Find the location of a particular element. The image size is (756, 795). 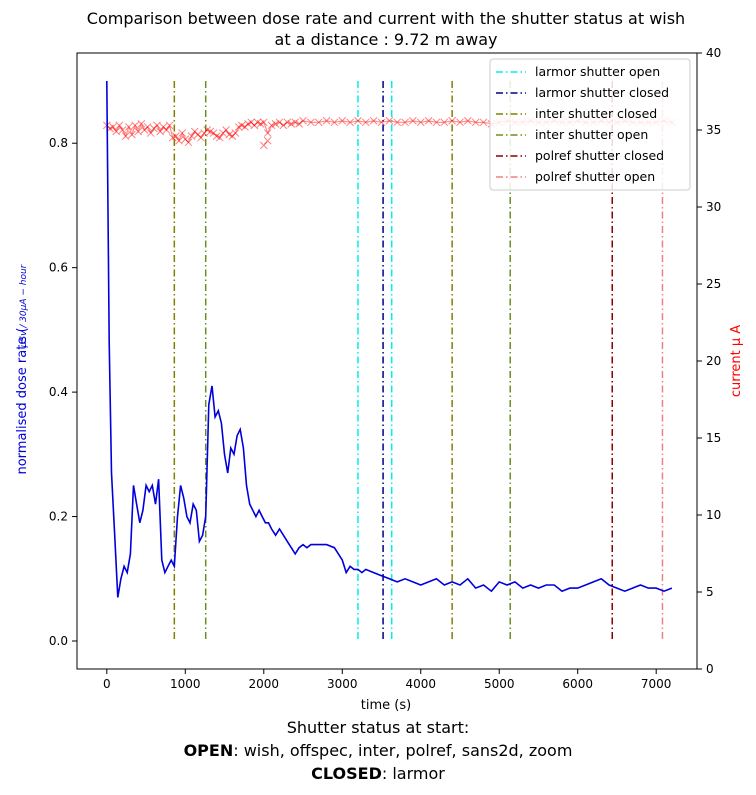

caption-closed-line: CLOSED: larmor is located at coordinates (378, 773).